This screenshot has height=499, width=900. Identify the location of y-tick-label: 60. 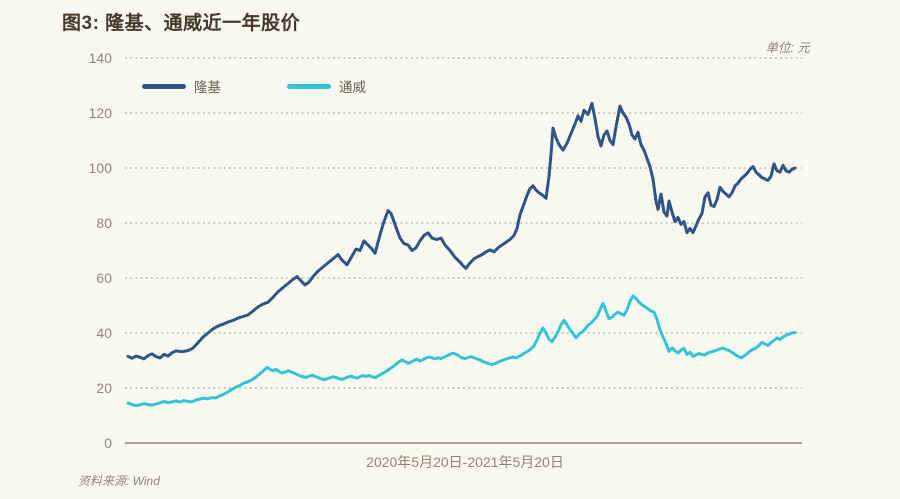
(104, 278).